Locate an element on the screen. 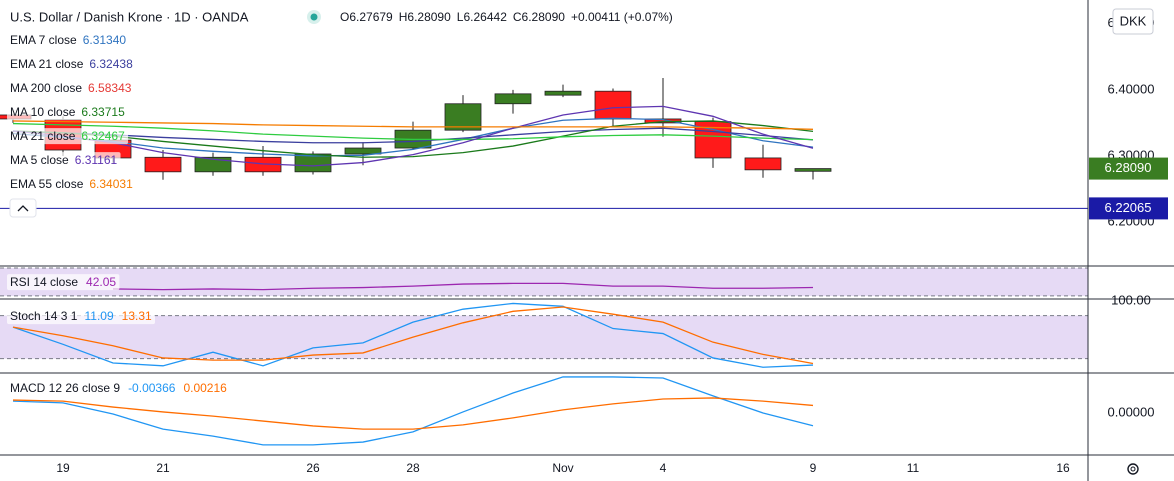  legend-entry: RSI 14 close 42.05 is located at coordinates (63, 282).